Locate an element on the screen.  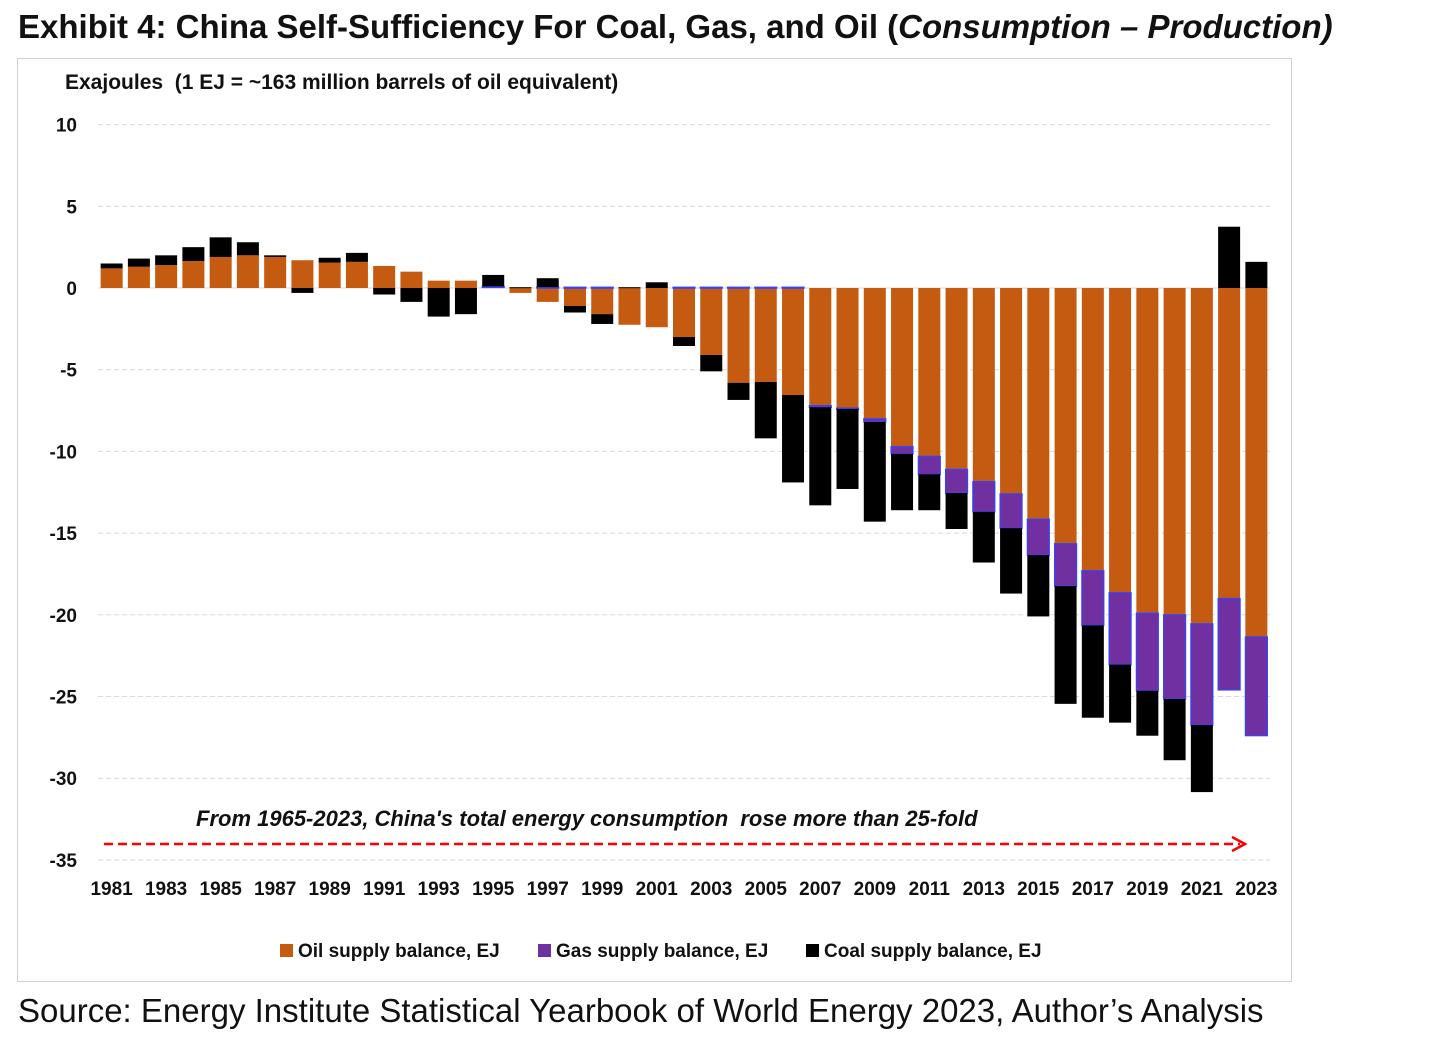
legend-label: Gas supply balance, EJ is located at coordinates (662, 951).